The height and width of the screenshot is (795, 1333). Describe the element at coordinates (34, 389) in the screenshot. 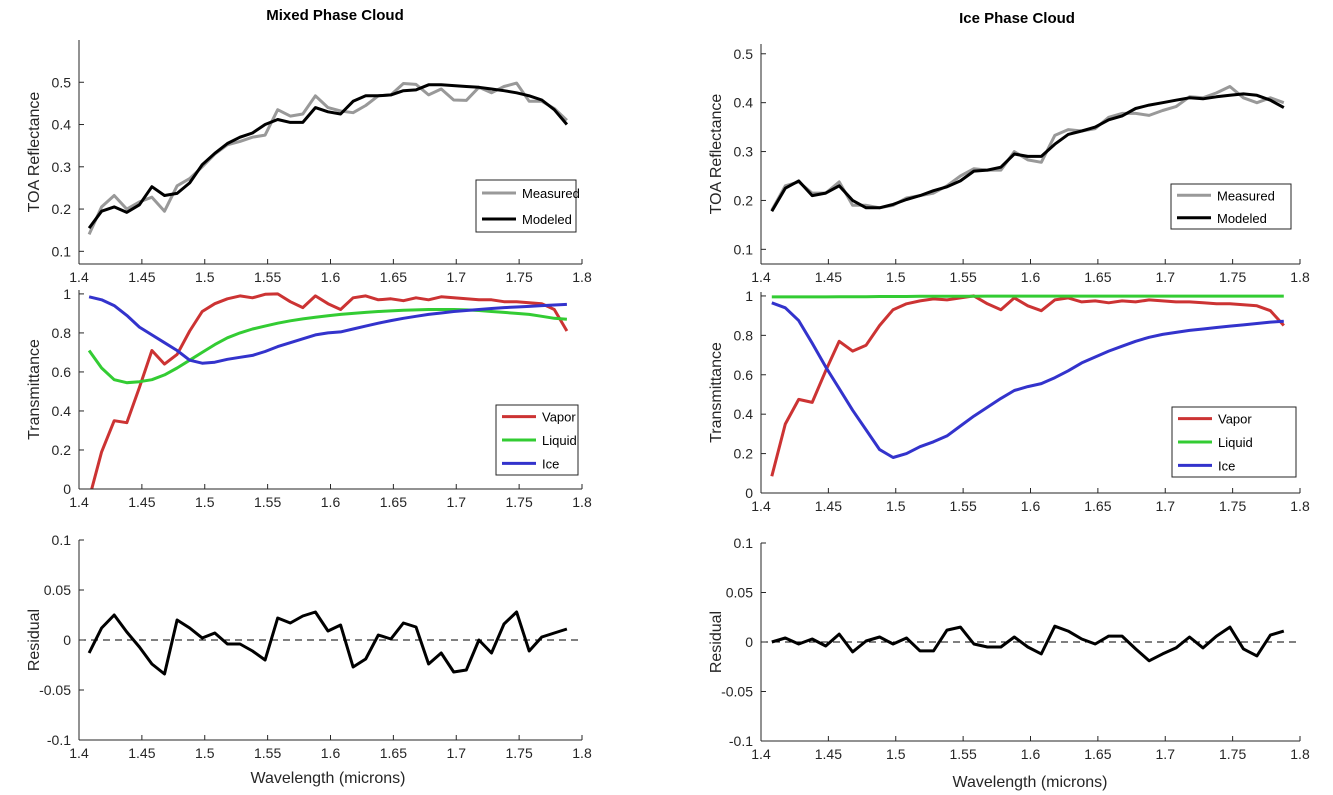

I see `left-plot-2-y-axis-label: Transmittance` at that location.